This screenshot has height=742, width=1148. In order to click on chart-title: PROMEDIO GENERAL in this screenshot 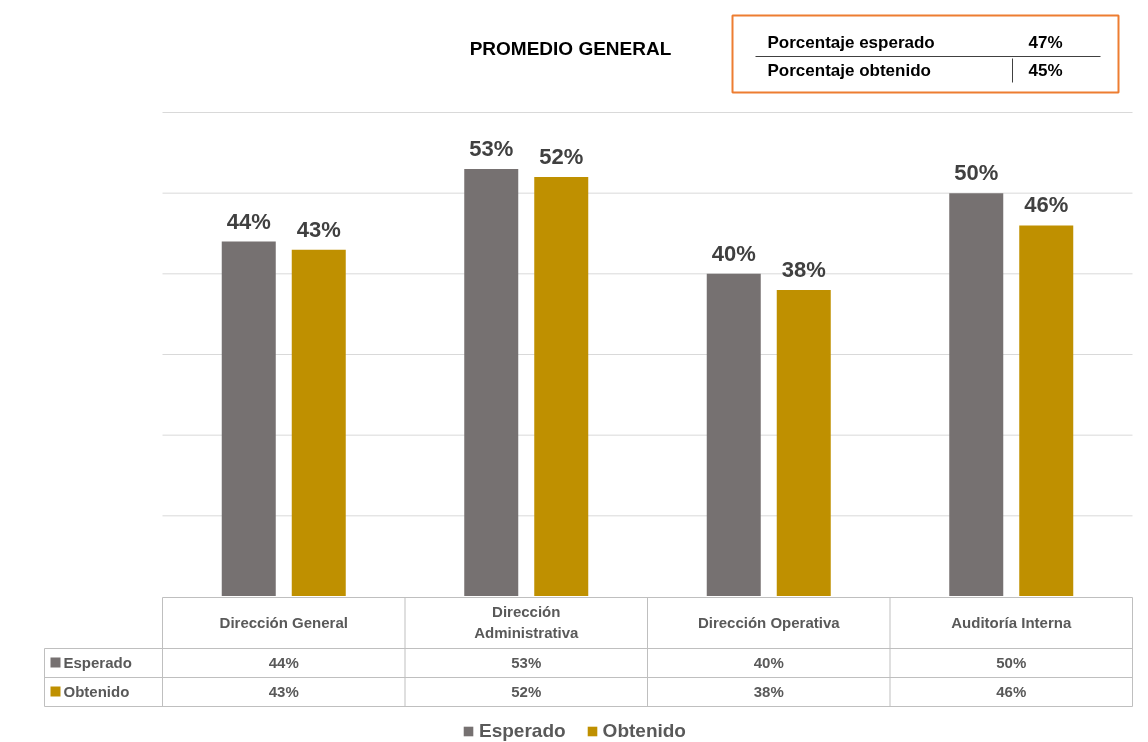, I will do `click(570, 48)`.